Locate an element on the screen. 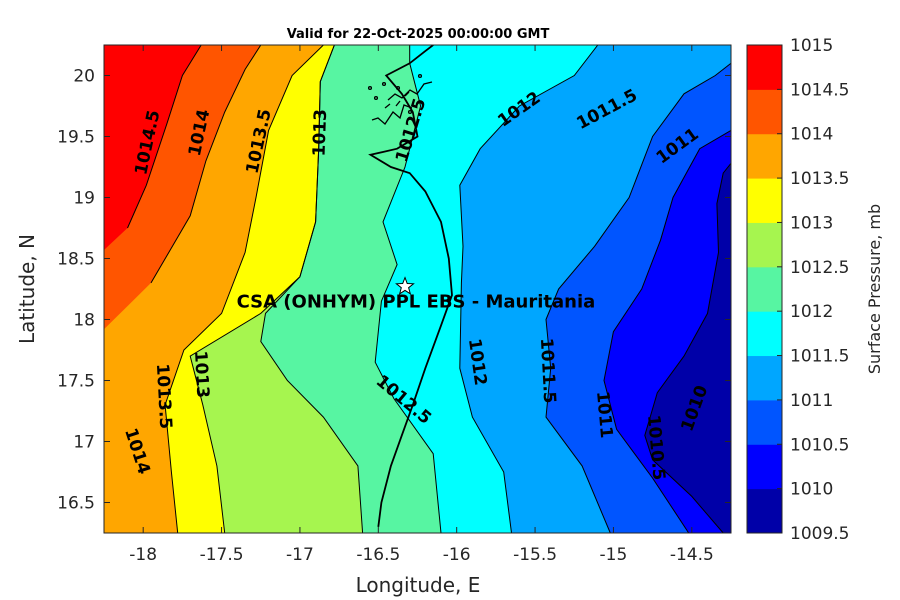 Image resolution: width=900 pixels, height=600 pixels. y-tick-label: 19.5 is located at coordinates (76, 138).